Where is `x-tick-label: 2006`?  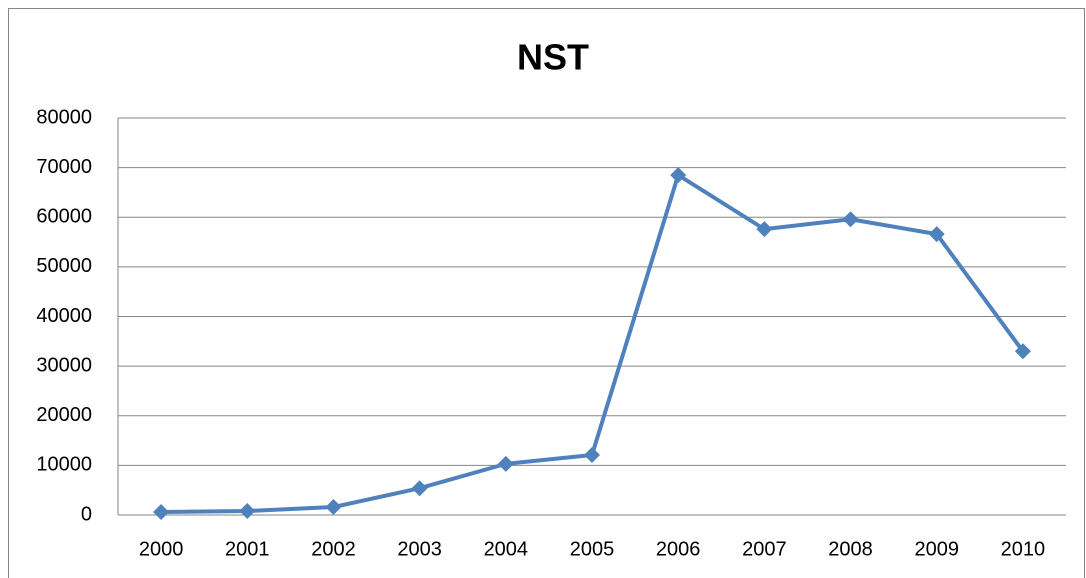
x-tick-label: 2006 is located at coordinates (678, 549).